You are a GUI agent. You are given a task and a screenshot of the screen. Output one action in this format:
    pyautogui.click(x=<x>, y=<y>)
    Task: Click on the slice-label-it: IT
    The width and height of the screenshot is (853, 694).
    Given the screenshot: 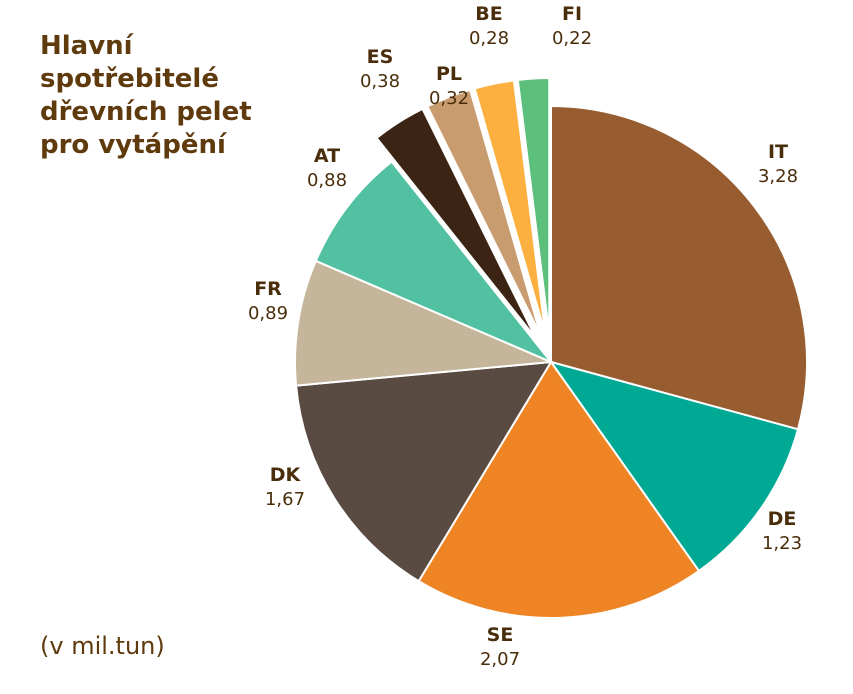 What is the action you would take?
    pyautogui.click(x=778, y=152)
    